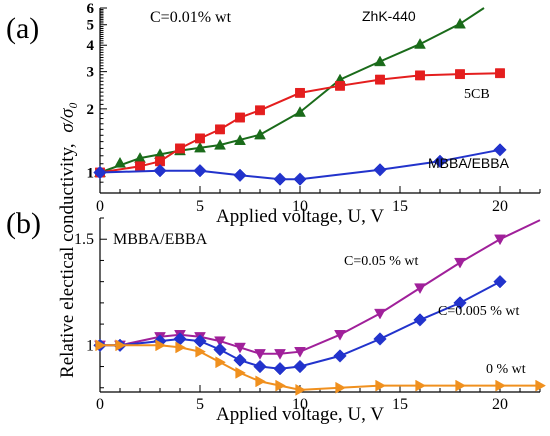 Image resolution: width=550 pixels, height=436 pixels. What do you see at coordinates (506, 369) in the screenshot?
I see `panel-1-series-label-2: 0 % wt` at bounding box center [506, 369].